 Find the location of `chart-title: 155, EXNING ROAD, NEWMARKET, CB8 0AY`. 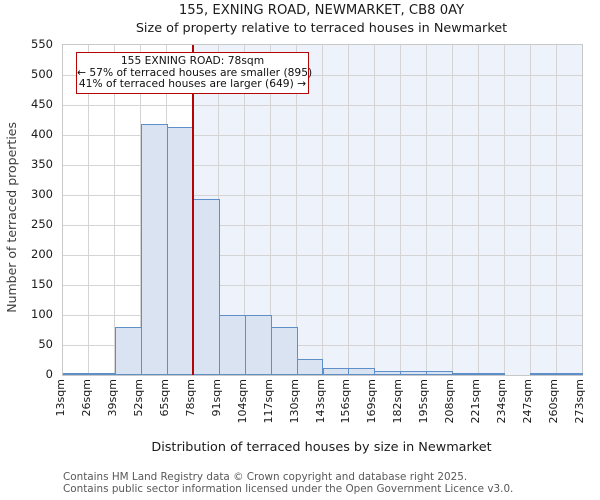

chart-title: 155, EXNING ROAD, NEWMARKET, CB8 0AY is located at coordinates (321, 10).